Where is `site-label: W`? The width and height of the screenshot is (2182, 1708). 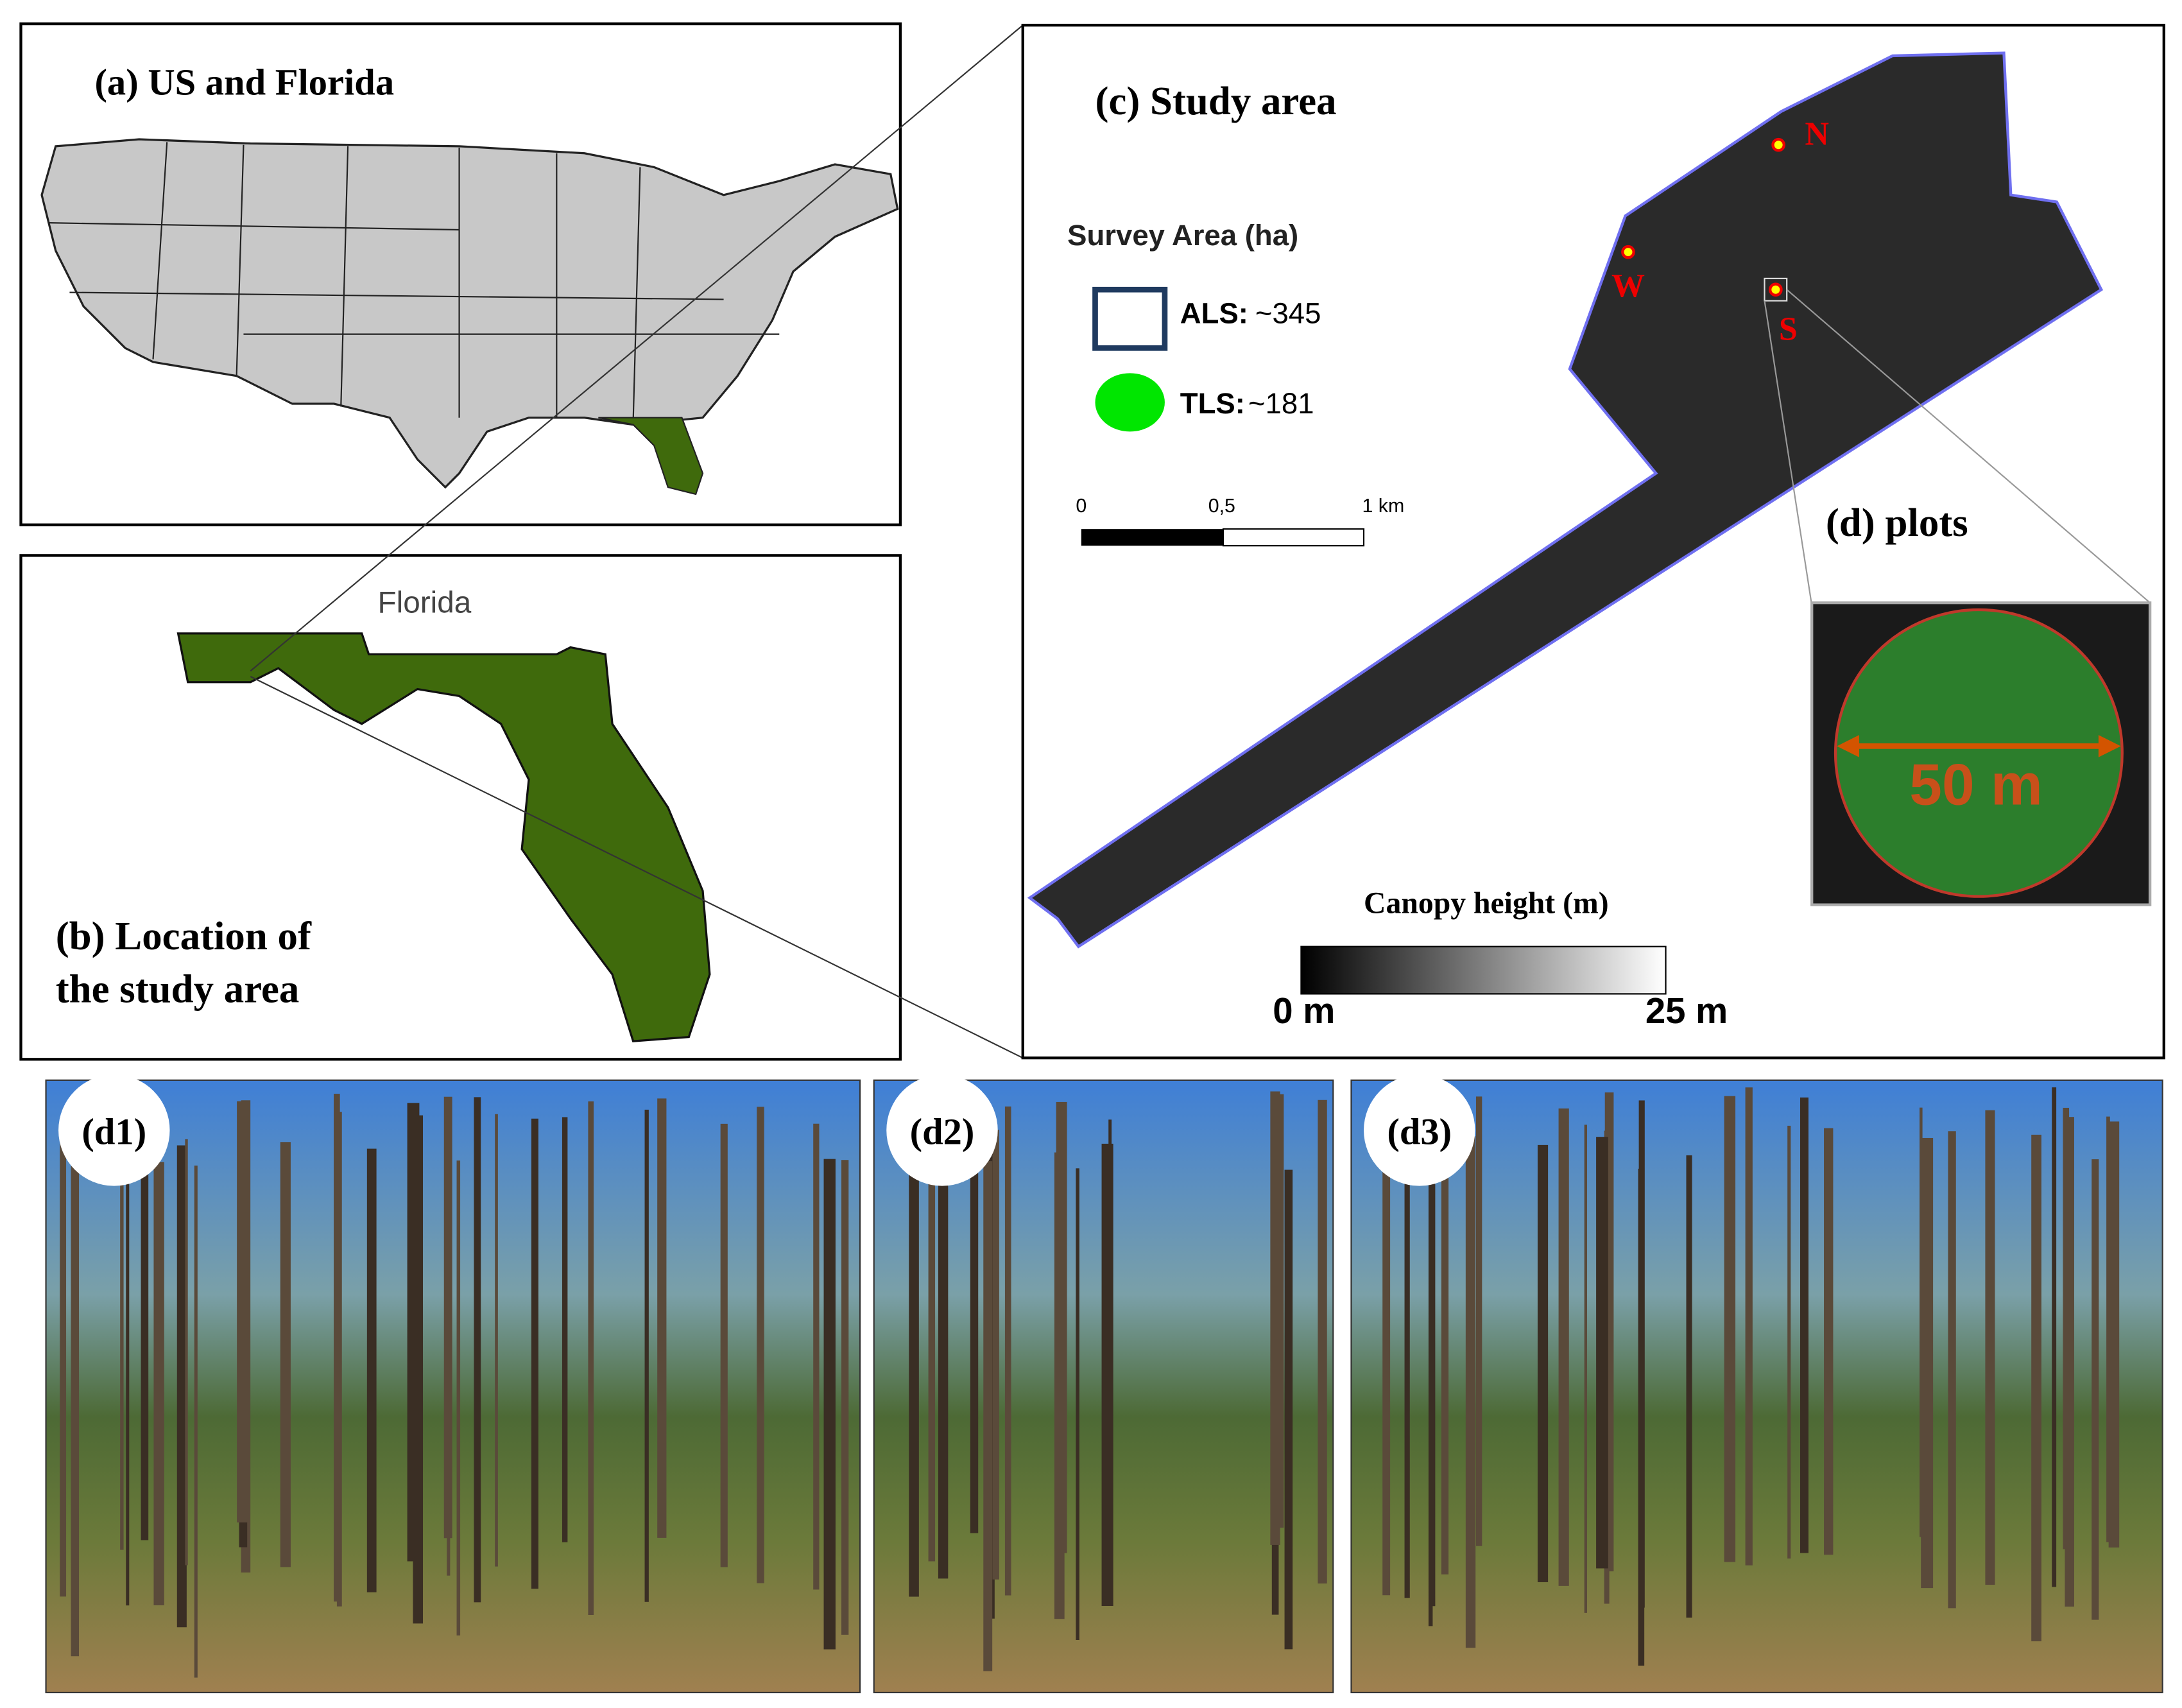 site-label: W is located at coordinates (1628, 286).